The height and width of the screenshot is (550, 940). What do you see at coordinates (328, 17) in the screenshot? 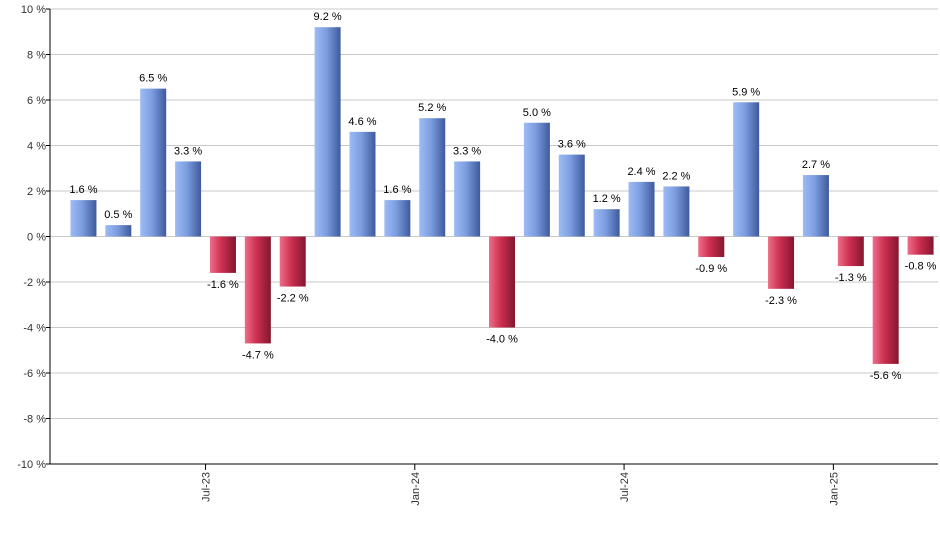
I see `data-label: 9.2 %` at bounding box center [328, 17].